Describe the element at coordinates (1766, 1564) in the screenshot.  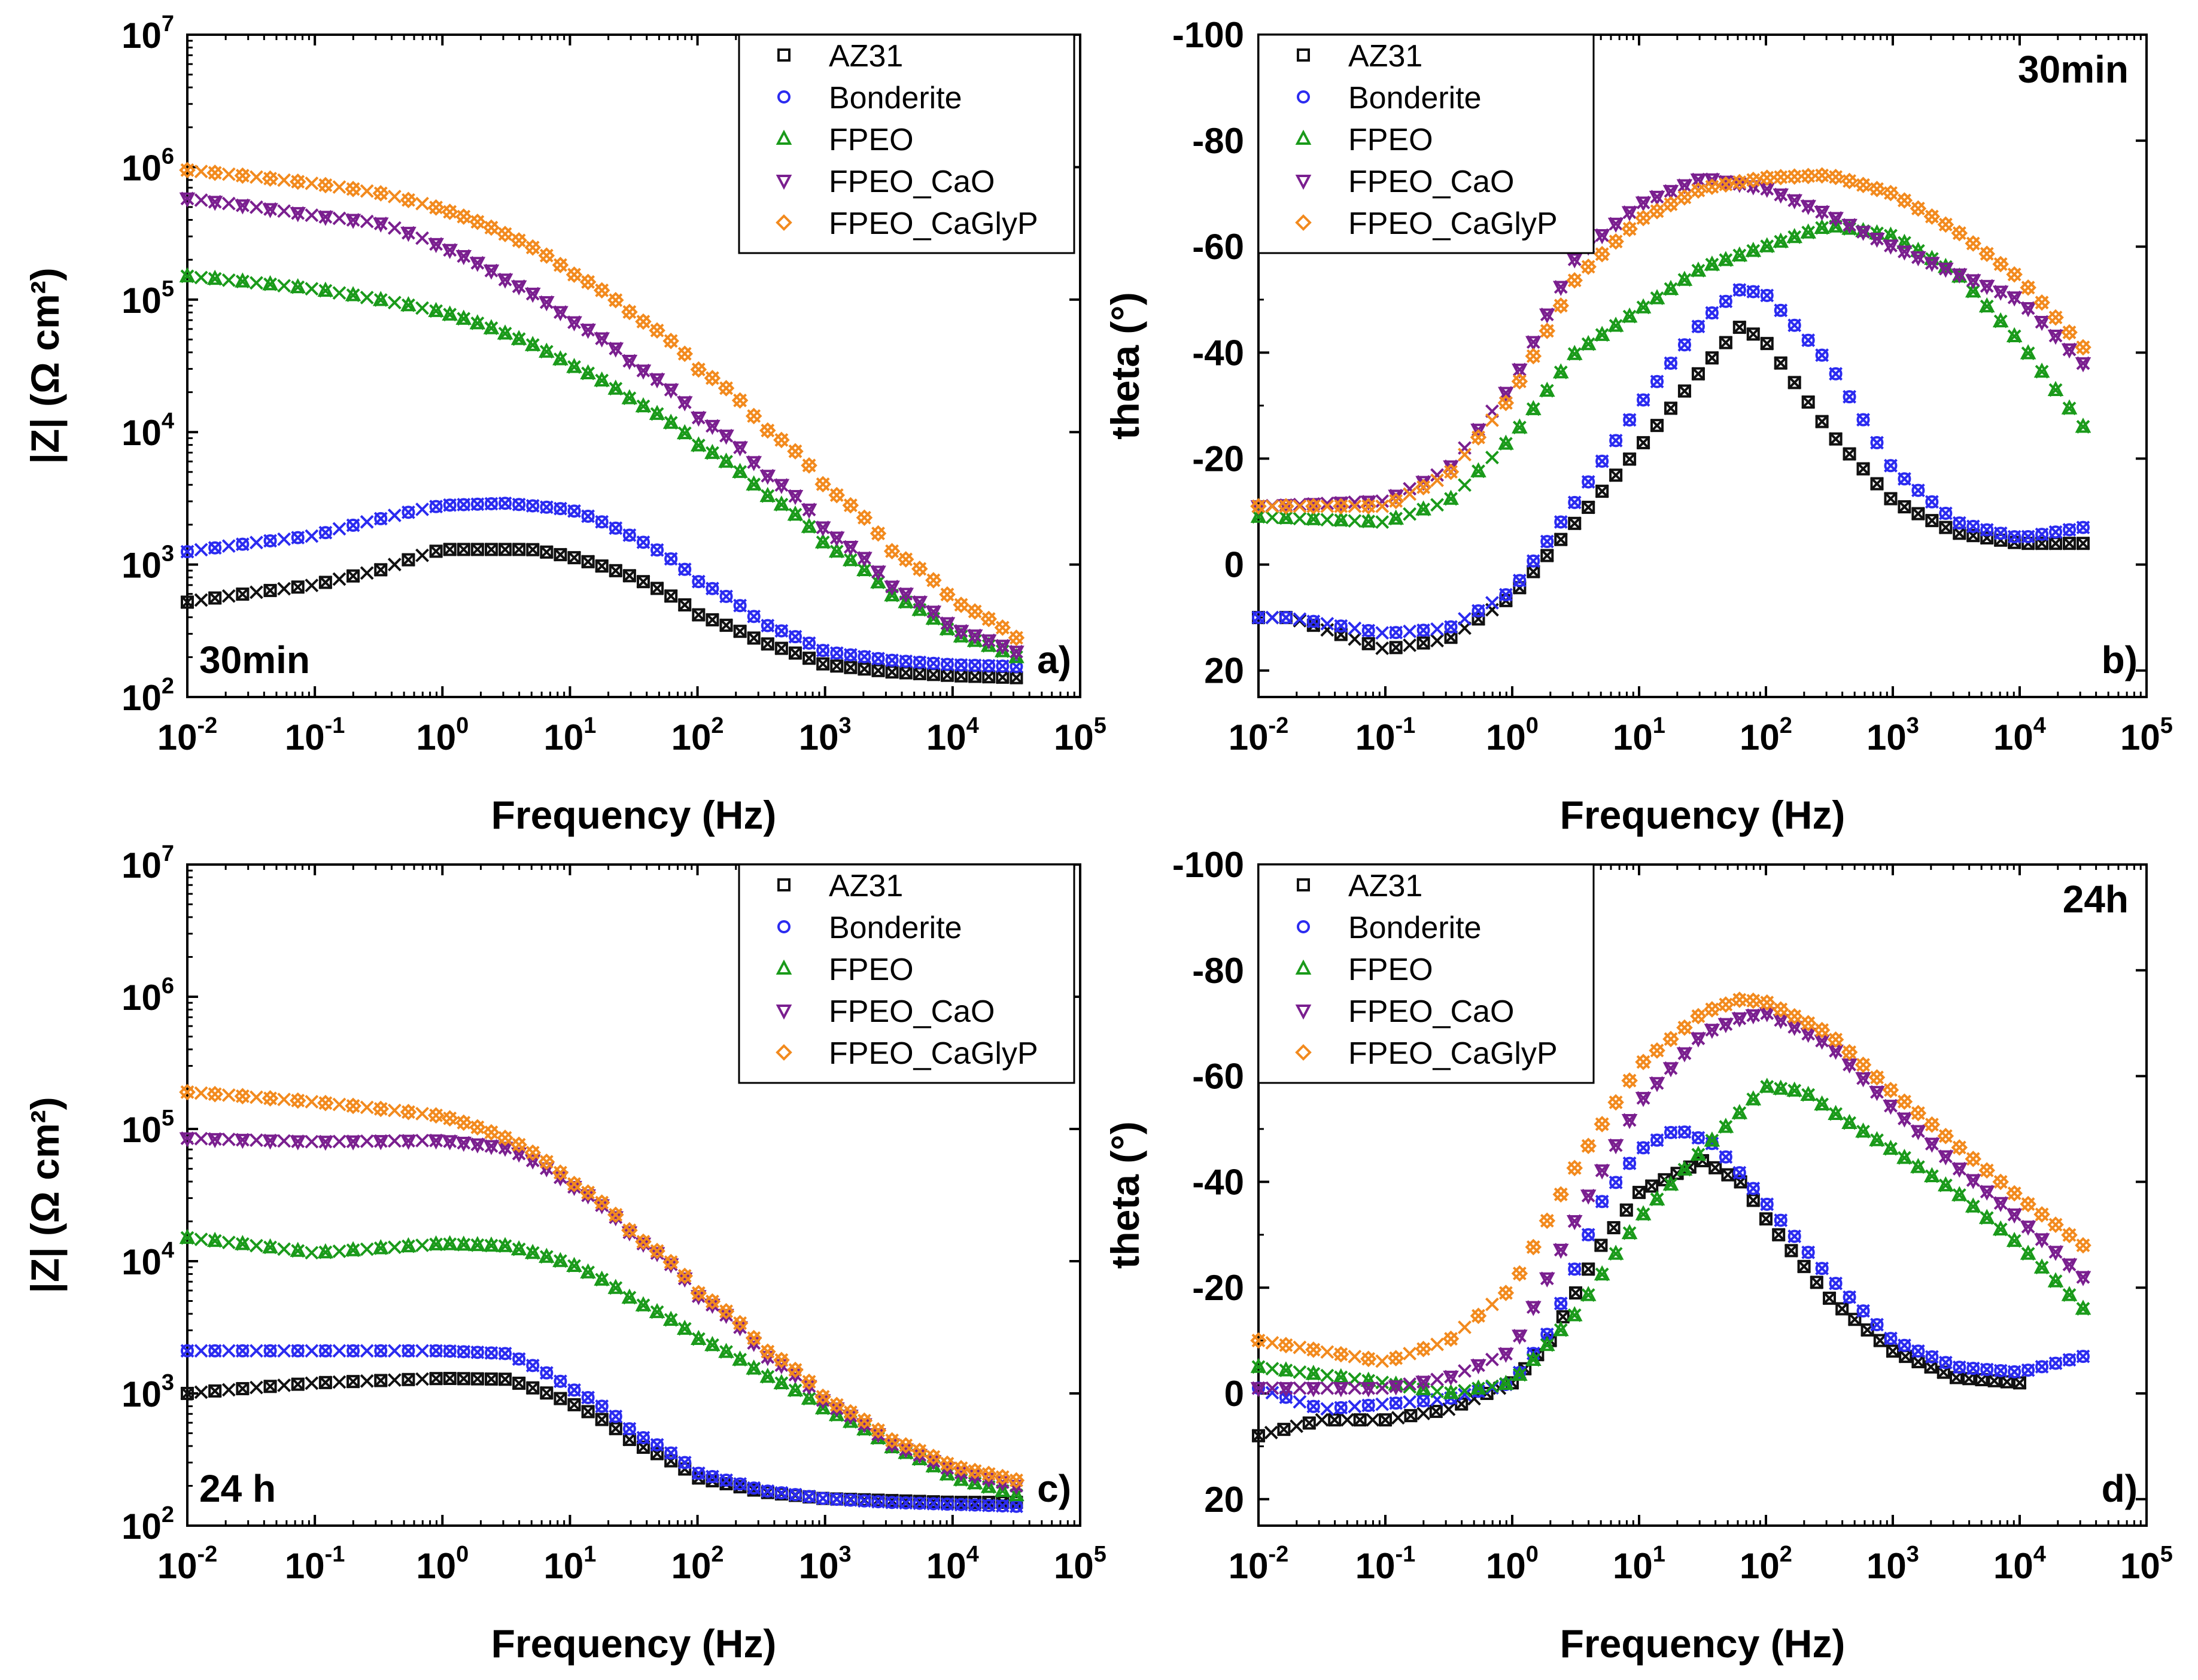
I see `x-tick-label: 10²` at that location.